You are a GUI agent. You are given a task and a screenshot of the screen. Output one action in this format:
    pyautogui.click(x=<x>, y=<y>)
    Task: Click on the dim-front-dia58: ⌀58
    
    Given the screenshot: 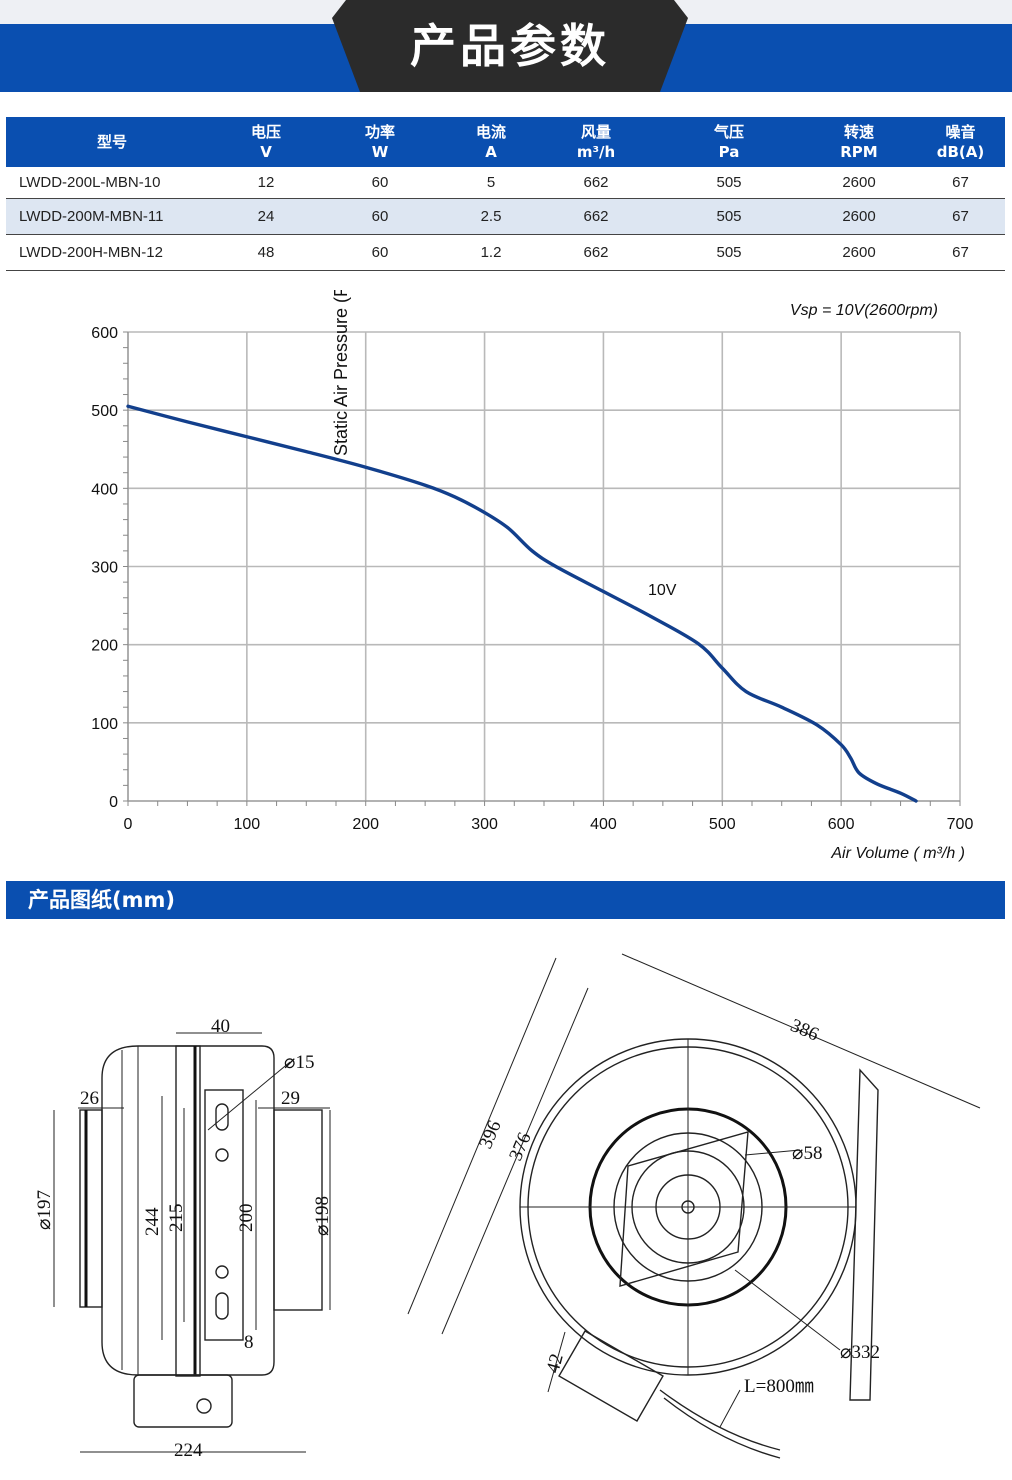 What is the action you would take?
    pyautogui.click(x=807, y=1153)
    